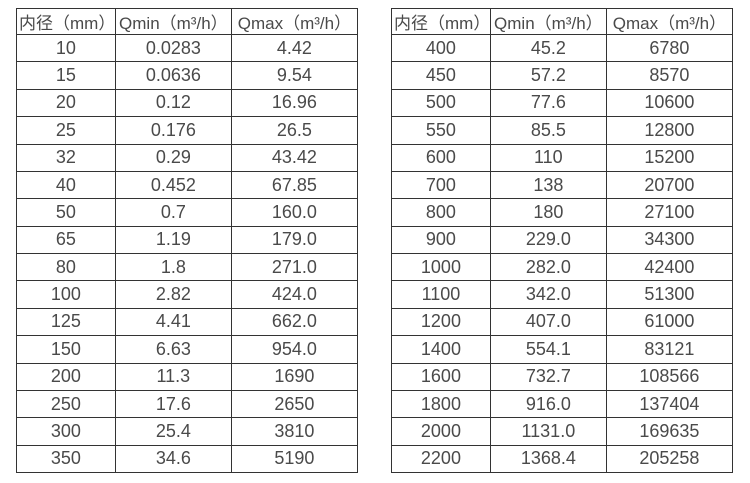 This screenshot has width=750, height=483. I want to click on table-cell: 17.6, so click(173, 404).